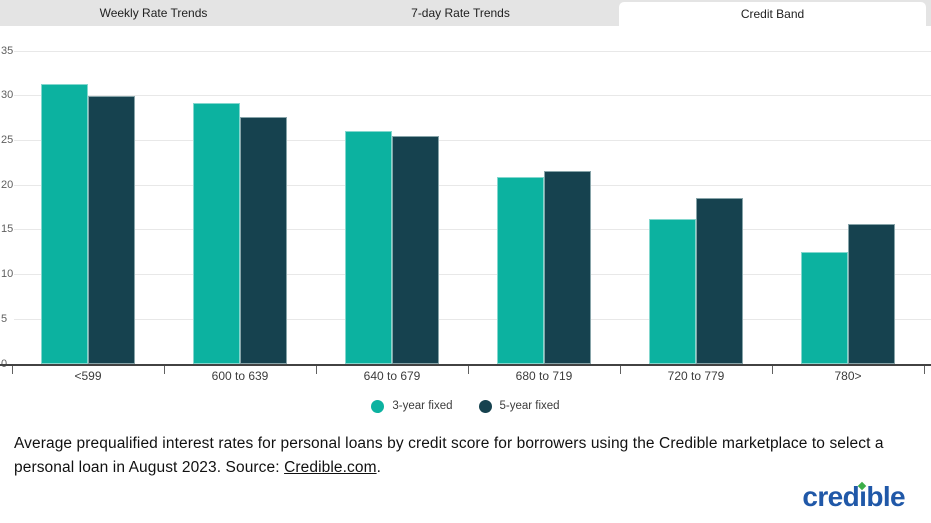 This screenshot has width=931, height=523. Describe the element at coordinates (7, 50) in the screenshot. I see `y-axis-tick-label: 35` at that location.